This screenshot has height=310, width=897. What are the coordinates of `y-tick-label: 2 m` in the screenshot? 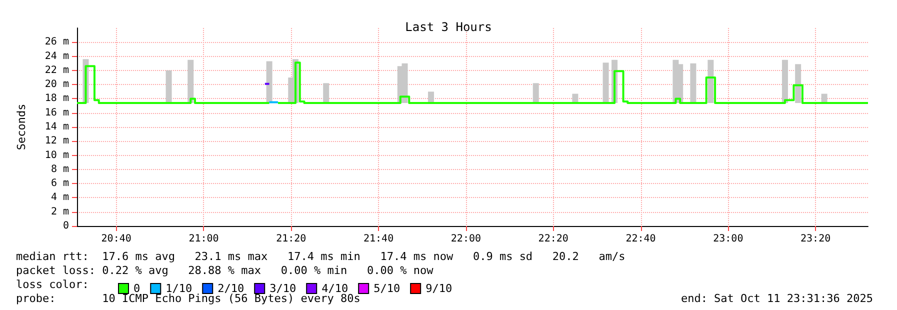 It's located at (59, 212).